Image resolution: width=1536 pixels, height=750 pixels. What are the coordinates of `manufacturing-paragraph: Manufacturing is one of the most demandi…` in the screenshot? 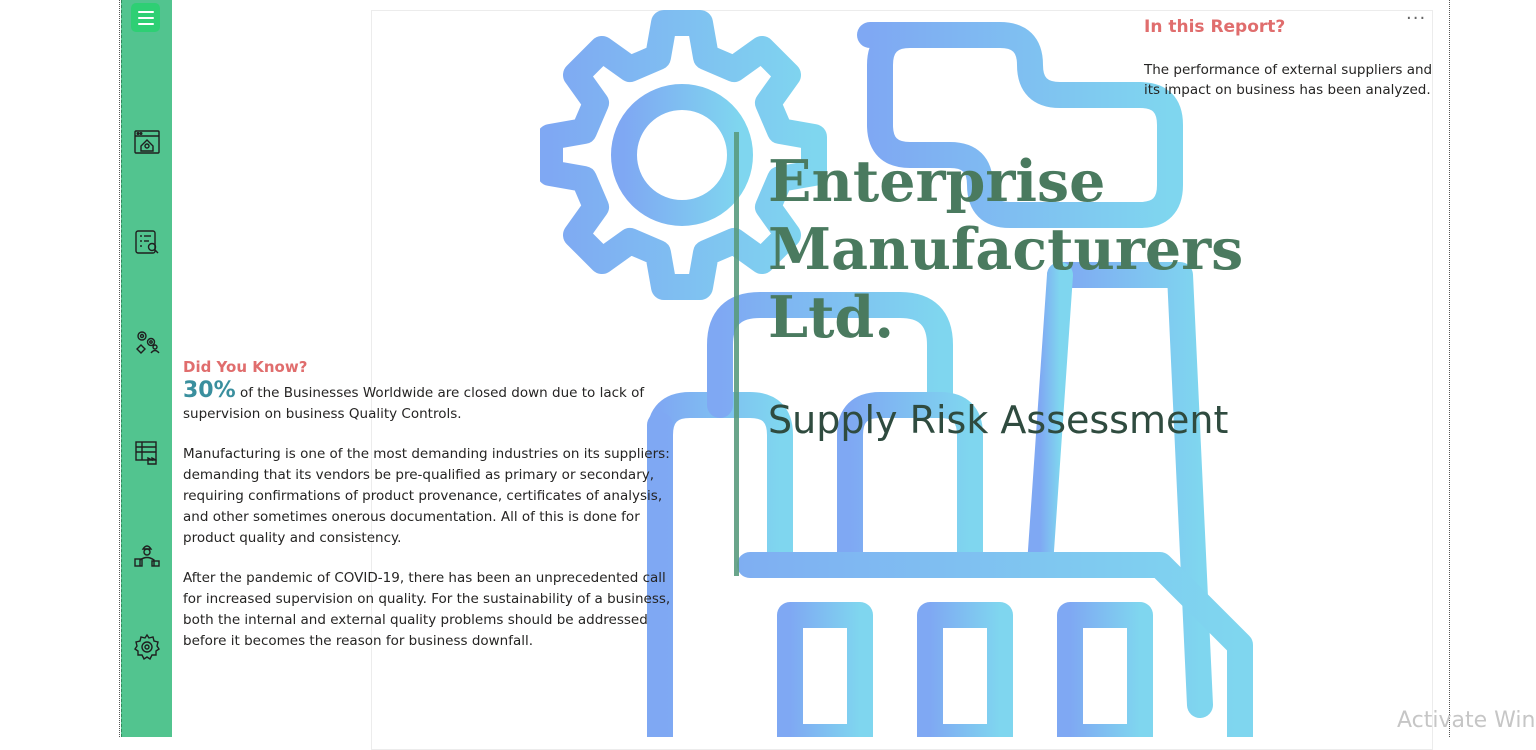 It's located at (426, 496).